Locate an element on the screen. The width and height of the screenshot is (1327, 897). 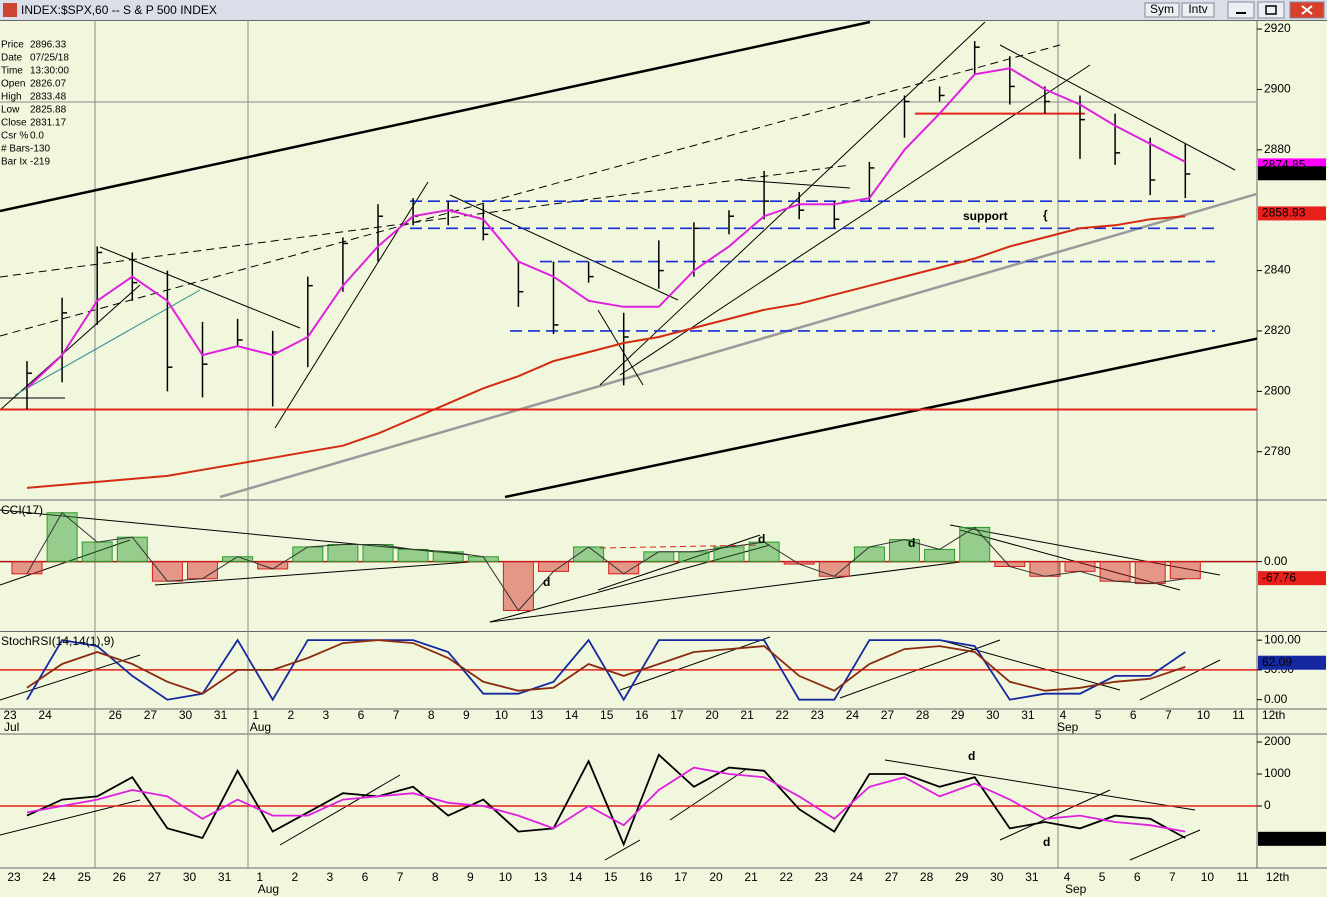
info-label: Price is located at coordinates (12, 45).